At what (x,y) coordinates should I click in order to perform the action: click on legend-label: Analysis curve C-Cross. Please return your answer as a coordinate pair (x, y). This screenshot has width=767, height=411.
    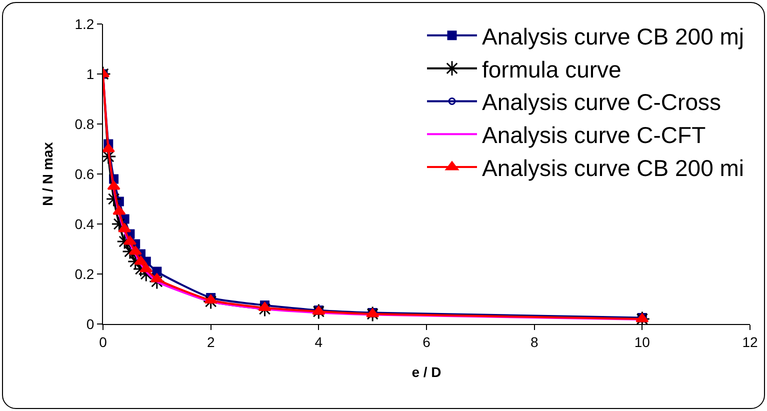
    Looking at the image, I should click on (601, 102).